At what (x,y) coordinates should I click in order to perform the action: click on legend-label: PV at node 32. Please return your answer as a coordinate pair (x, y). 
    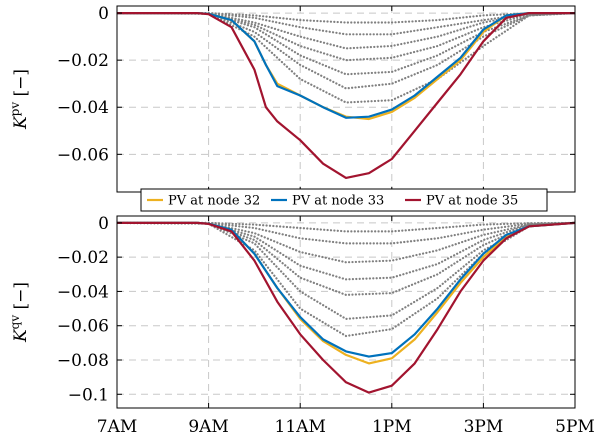
    Looking at the image, I should click on (214, 201).